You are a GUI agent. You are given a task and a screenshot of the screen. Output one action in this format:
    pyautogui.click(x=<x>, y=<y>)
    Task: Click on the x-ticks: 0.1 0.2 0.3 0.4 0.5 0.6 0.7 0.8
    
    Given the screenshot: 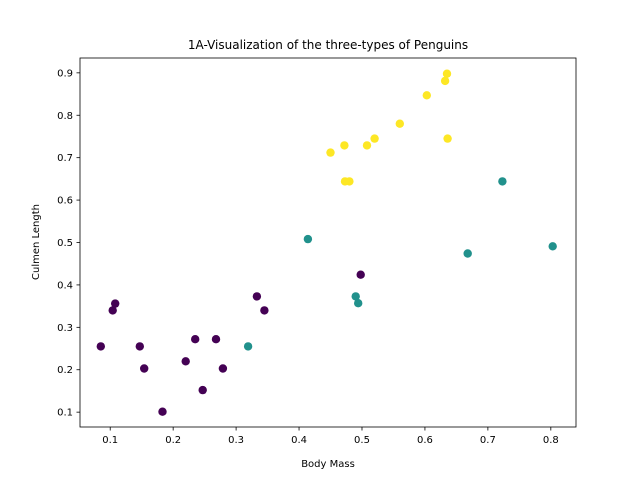 What is the action you would take?
    pyautogui.click(x=330, y=436)
    